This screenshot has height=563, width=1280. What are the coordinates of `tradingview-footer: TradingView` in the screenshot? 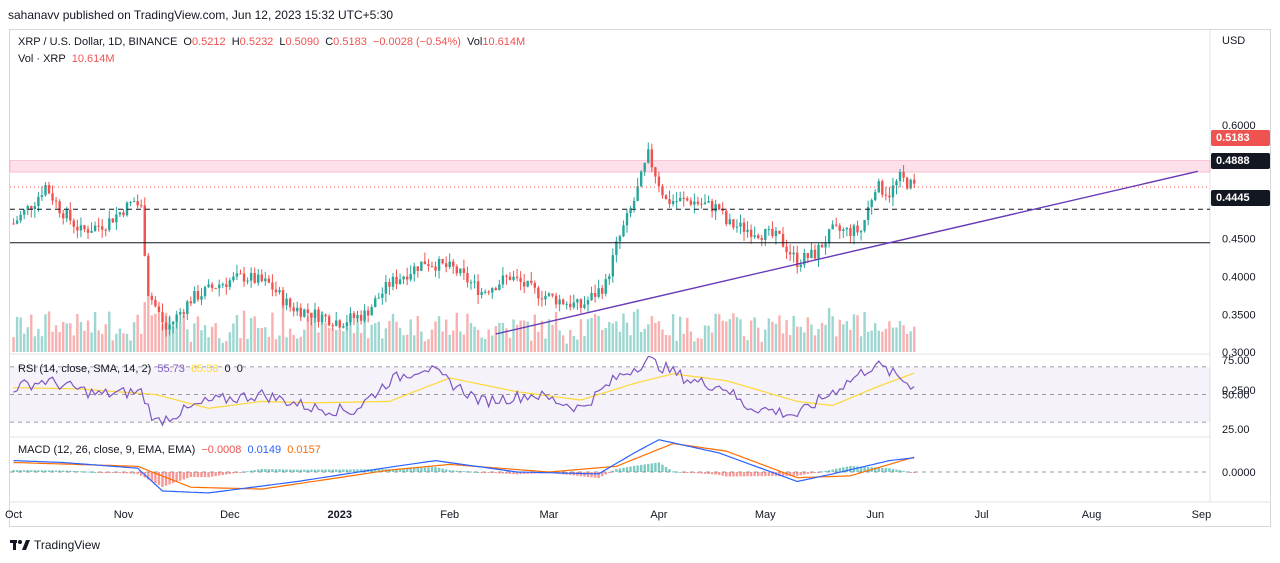 It's located at (55, 545).